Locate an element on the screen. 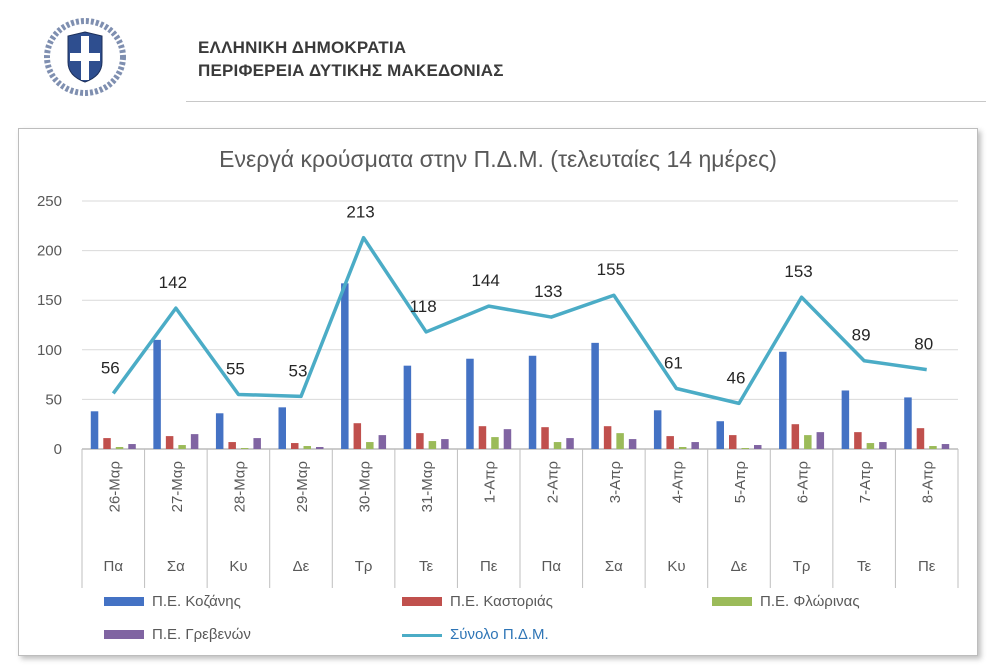 Image resolution: width=991 pixels, height=666 pixels. header-line-1: ΕΛΛΗΝΙΚΗ ΔΗΜΟΚΡΑΤΙΑ is located at coordinates (302, 47).